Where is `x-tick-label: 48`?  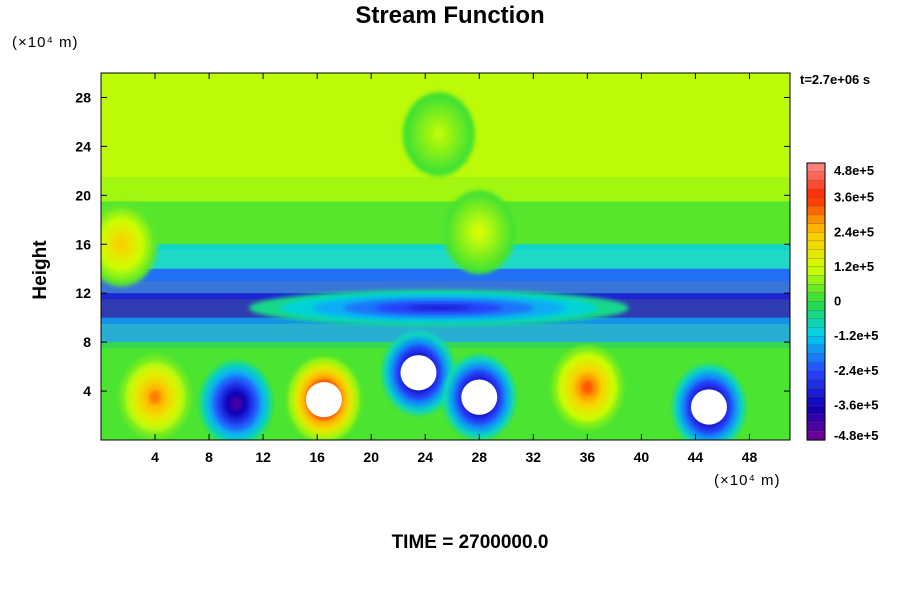 x-tick-label: 48 is located at coordinates (750, 457).